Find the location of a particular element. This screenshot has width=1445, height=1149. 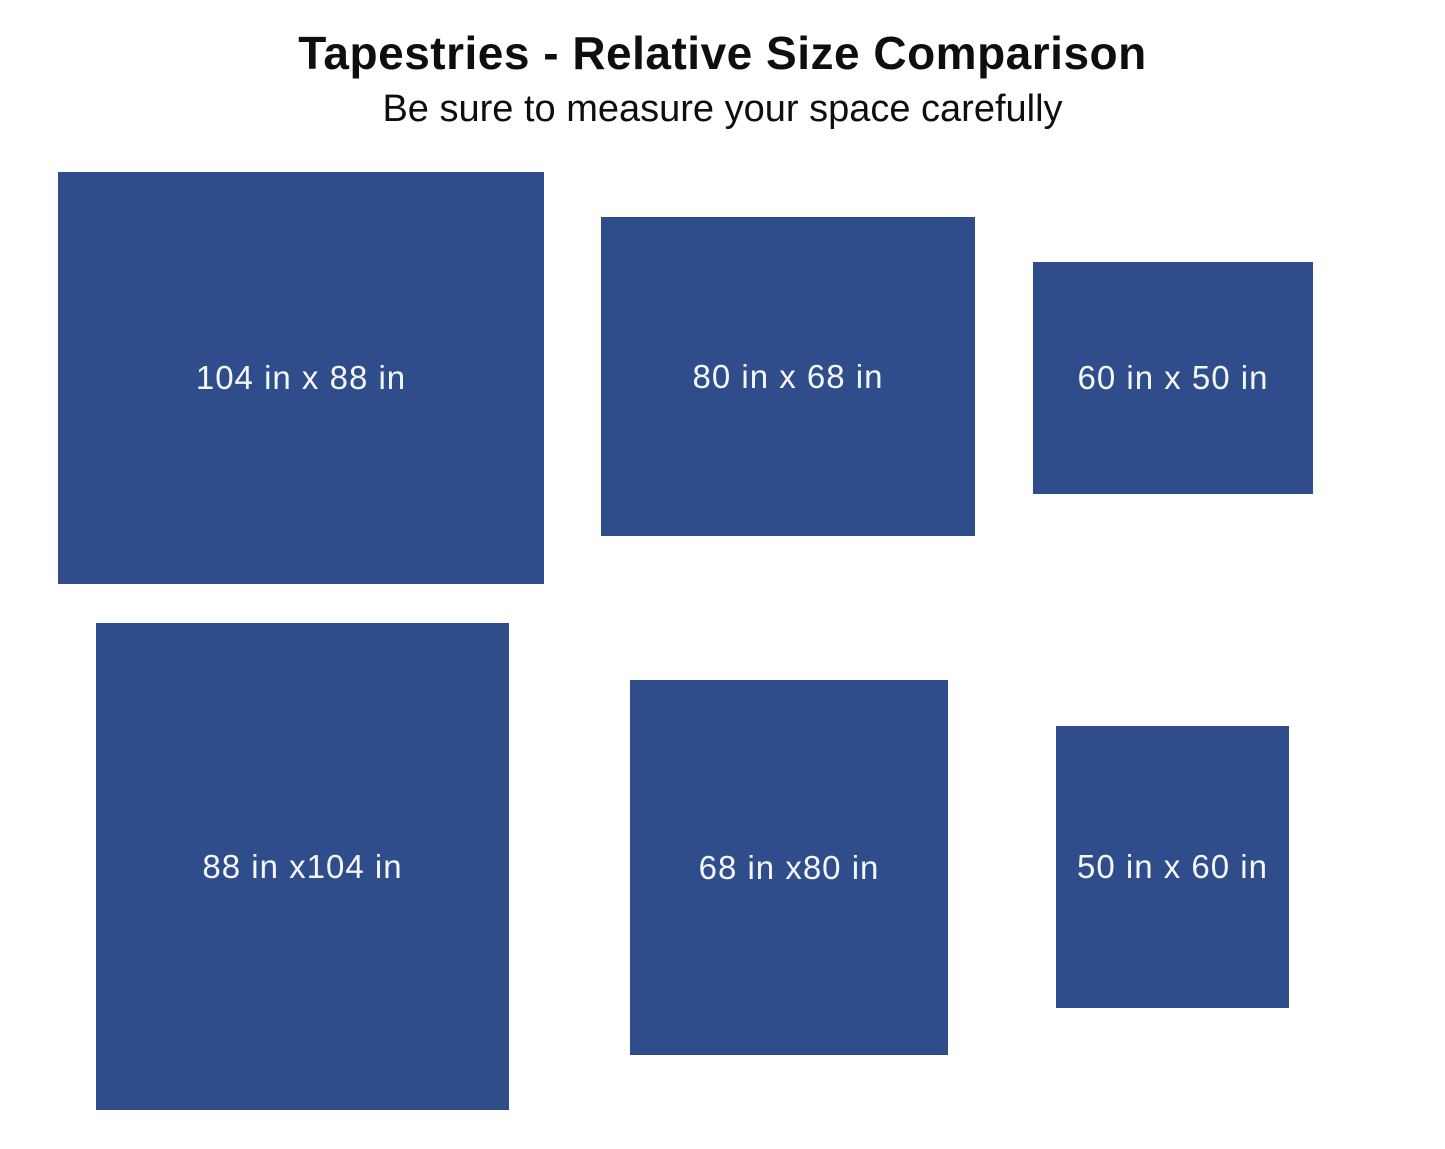

size-label-88x104: 88 in x104 in is located at coordinates (302, 866).